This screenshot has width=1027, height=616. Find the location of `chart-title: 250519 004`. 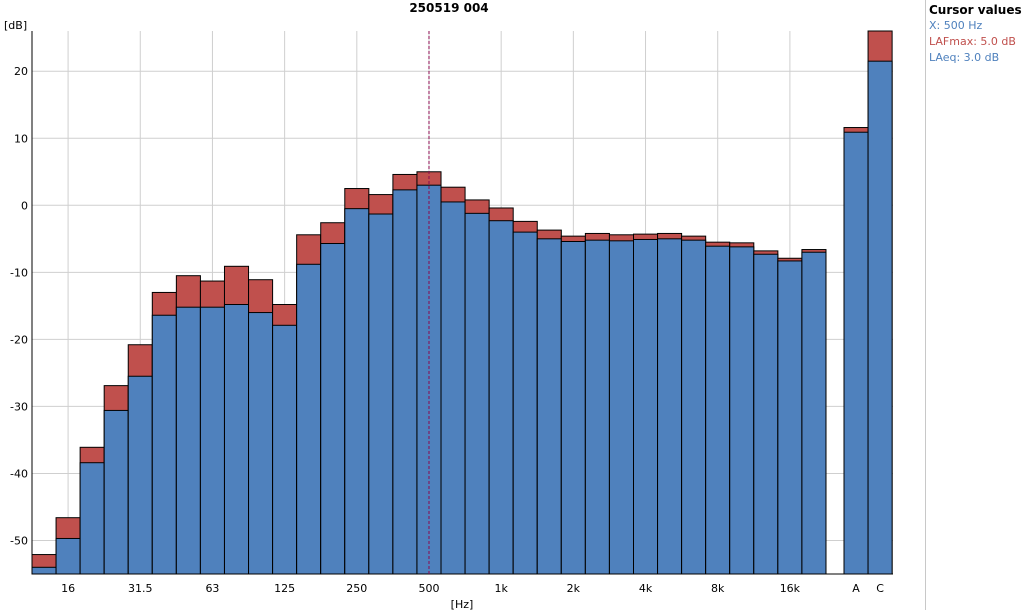

chart-title: 250519 004 is located at coordinates (448, 8).